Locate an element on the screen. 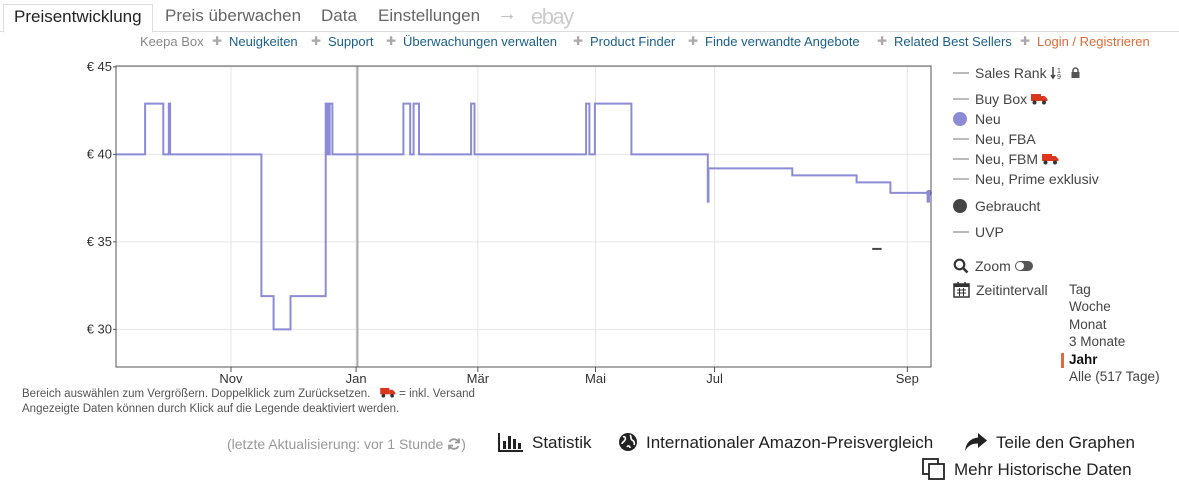  x-tick-label: Jan is located at coordinates (356, 378).